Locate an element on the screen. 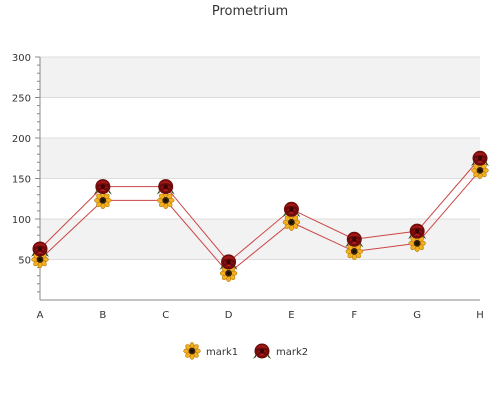 The width and height of the screenshot is (500, 400). x-tick-label: B is located at coordinates (102, 315).